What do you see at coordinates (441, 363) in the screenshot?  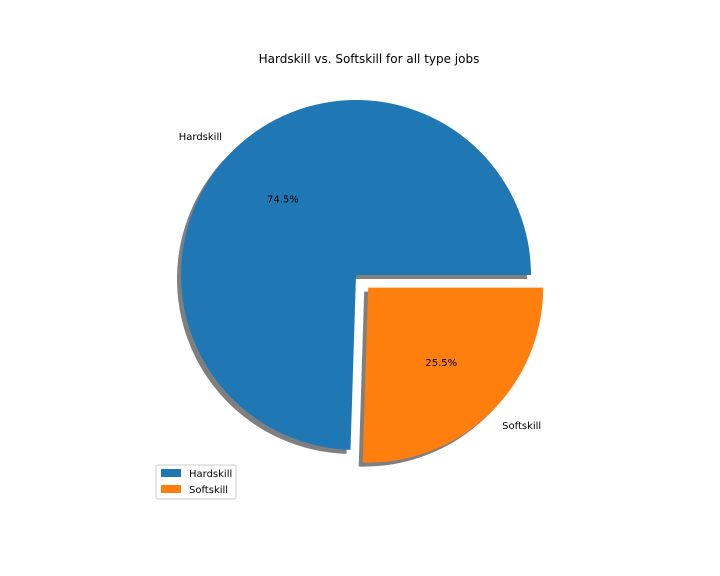 I see `slice-pct-softskill: 25.5%` at bounding box center [441, 363].